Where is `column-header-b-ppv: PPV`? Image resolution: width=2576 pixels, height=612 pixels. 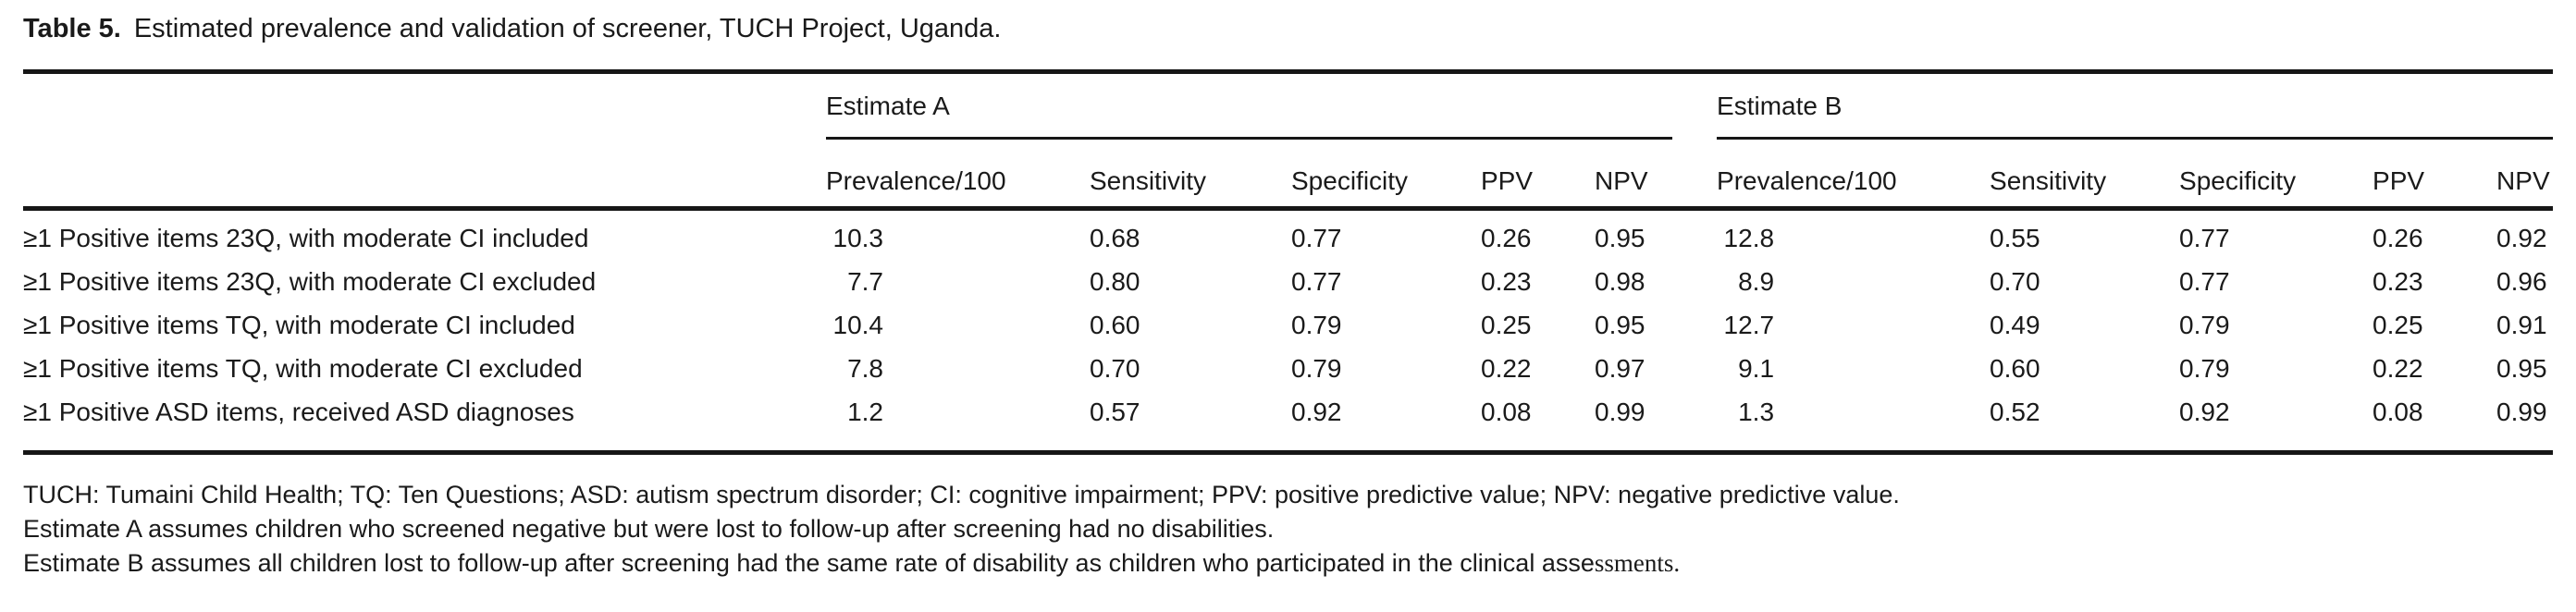 column-header-b-ppv: PPV is located at coordinates (2435, 175).